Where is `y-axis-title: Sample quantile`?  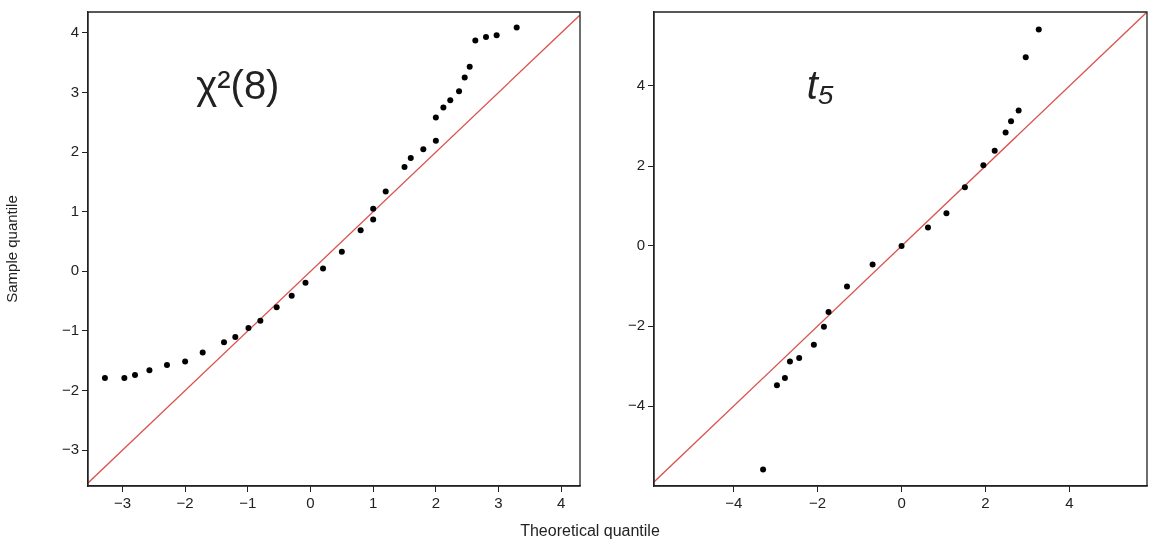
y-axis-title: Sample quantile is located at coordinates (12, 249).